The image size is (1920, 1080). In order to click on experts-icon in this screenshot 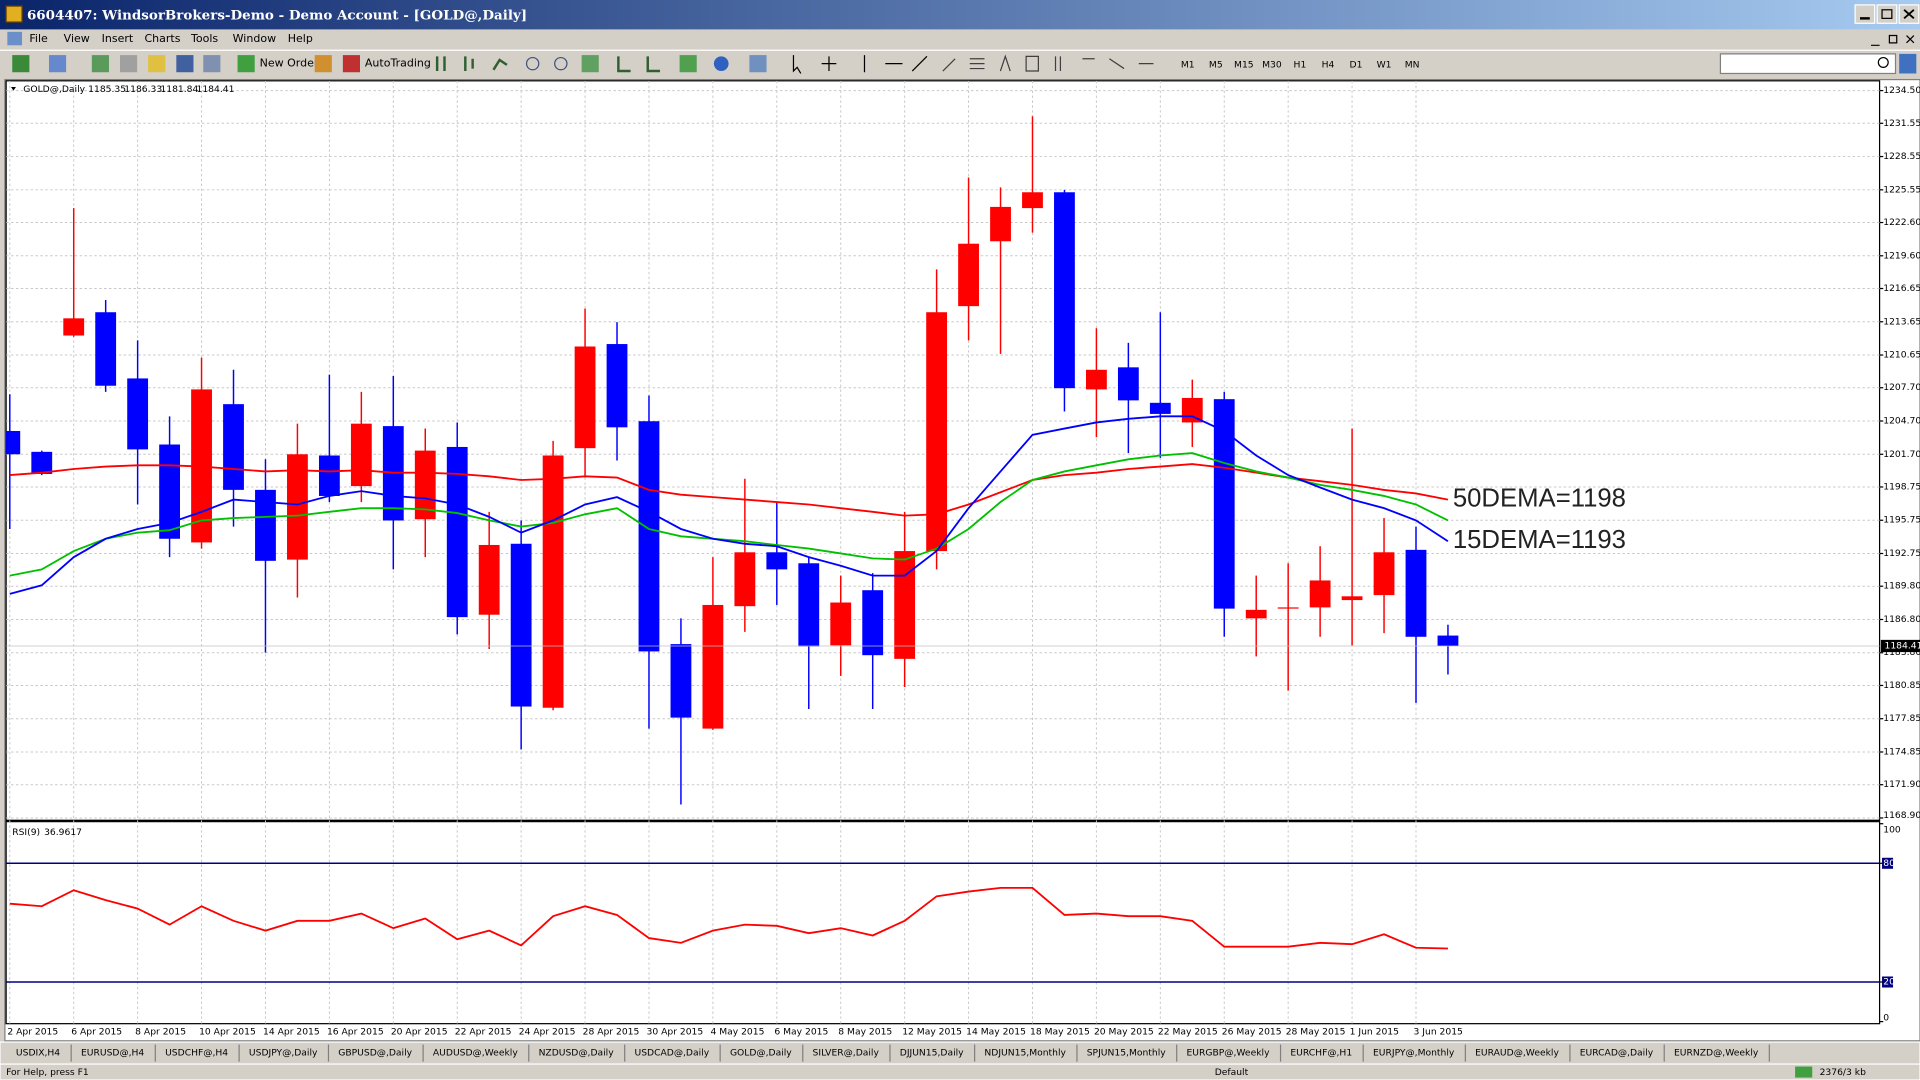, I will do `click(323, 64)`.